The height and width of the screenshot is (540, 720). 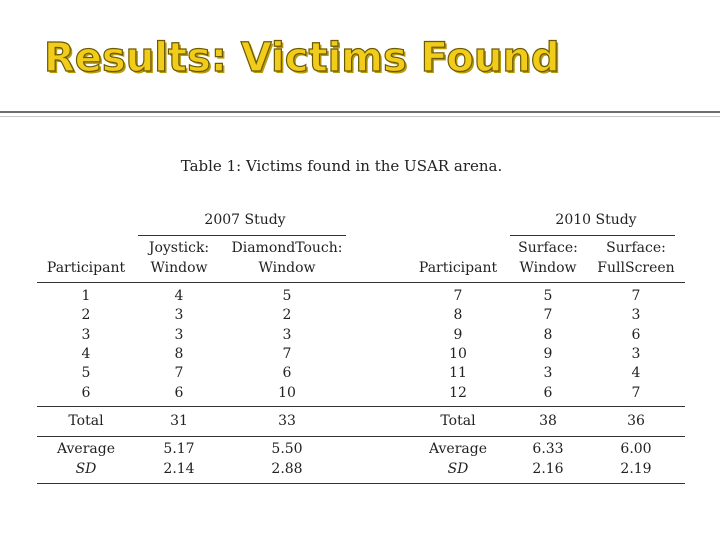 I want to click on column-header-joystick: Joystick:, so click(x=179, y=248).